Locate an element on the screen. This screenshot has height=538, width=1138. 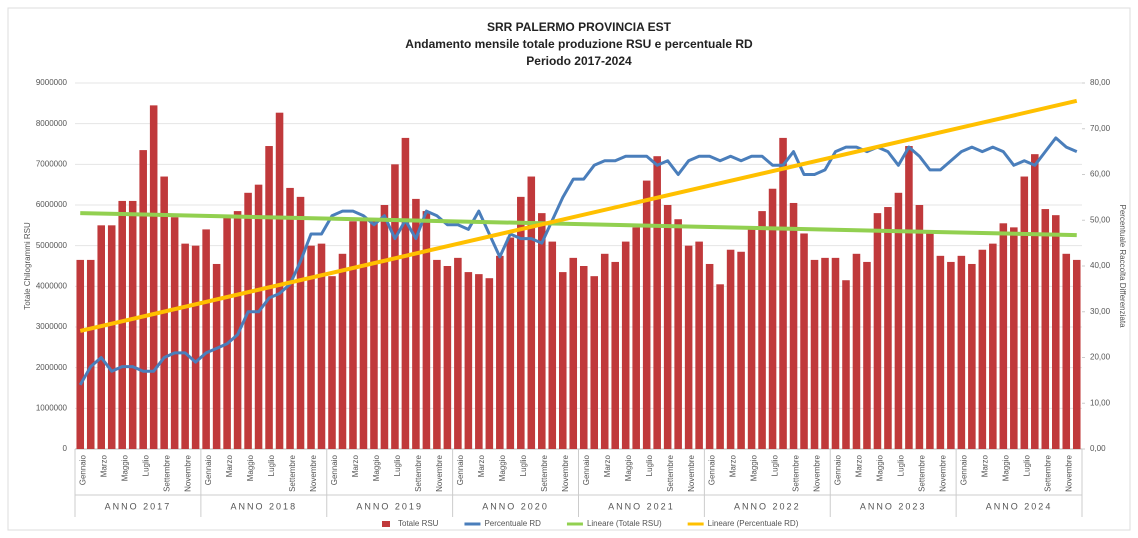
y-tick-label: 4000000 is located at coordinates (52, 285).